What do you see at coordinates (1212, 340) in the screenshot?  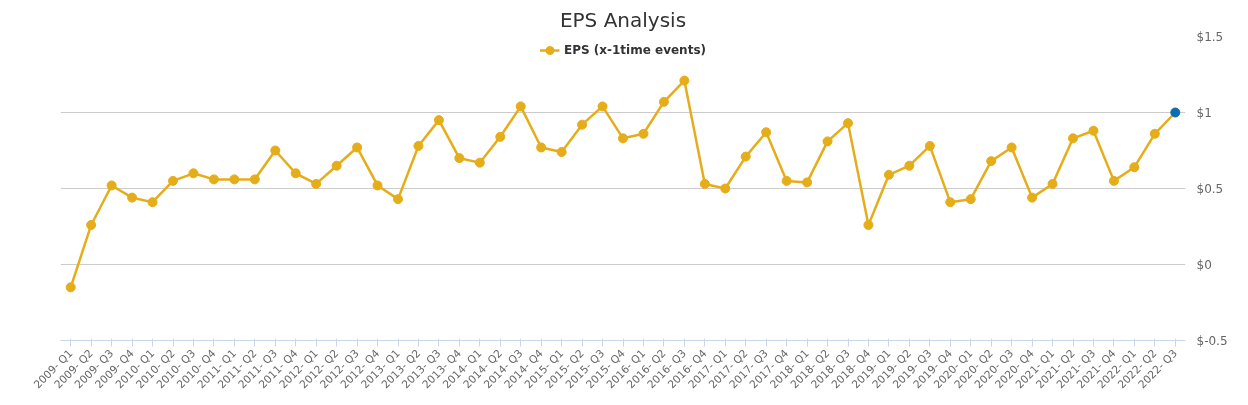 I see `y-tick-label: $-0.5` at bounding box center [1212, 340].